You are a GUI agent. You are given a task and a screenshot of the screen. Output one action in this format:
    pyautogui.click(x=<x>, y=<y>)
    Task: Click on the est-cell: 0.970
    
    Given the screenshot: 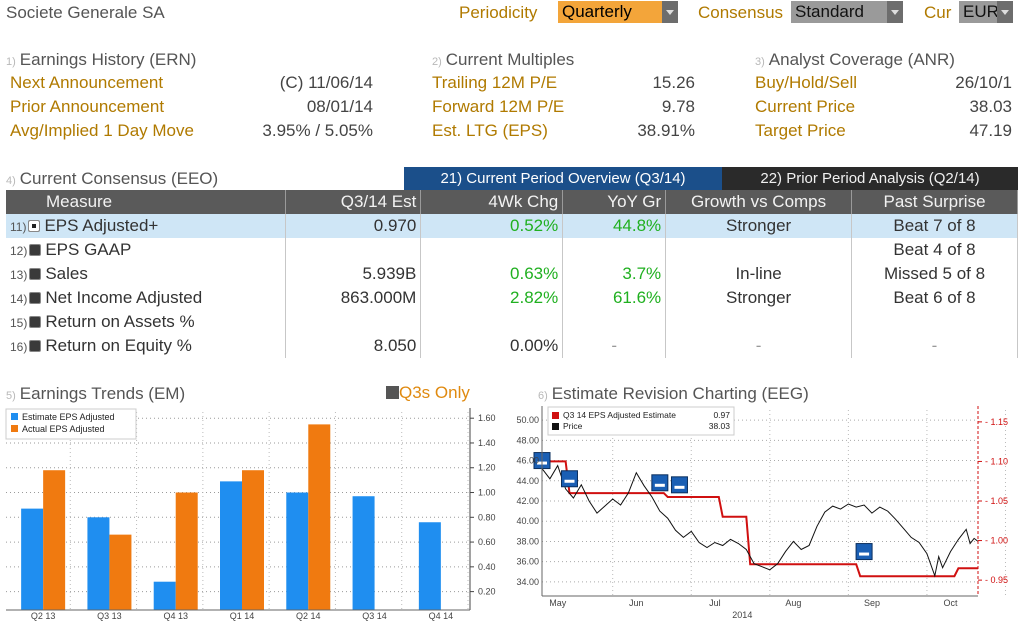 What is the action you would take?
    pyautogui.click(x=353, y=226)
    